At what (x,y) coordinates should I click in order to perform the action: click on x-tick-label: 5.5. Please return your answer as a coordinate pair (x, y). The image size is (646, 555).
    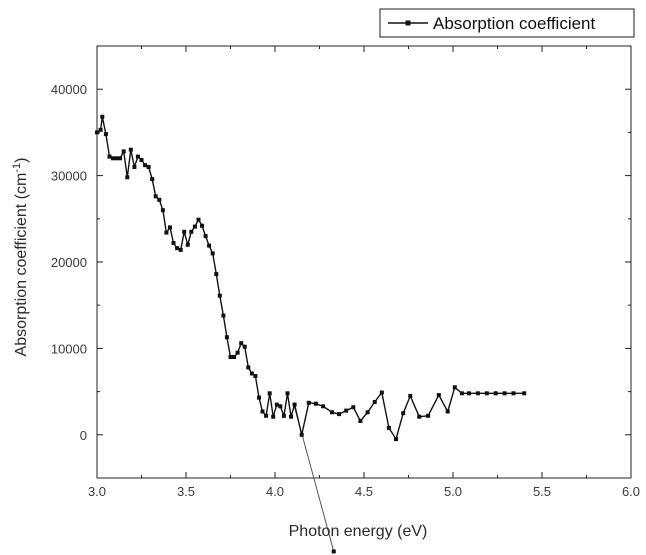
    Looking at the image, I should click on (542, 491).